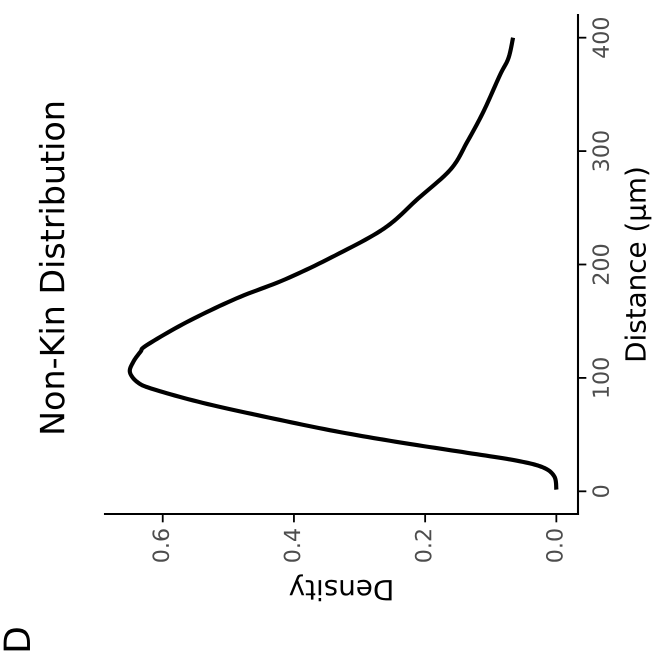 This screenshot has width=661, height=666. Describe the element at coordinates (341, 588) in the screenshot. I see `x-axis-title: Density` at that location.